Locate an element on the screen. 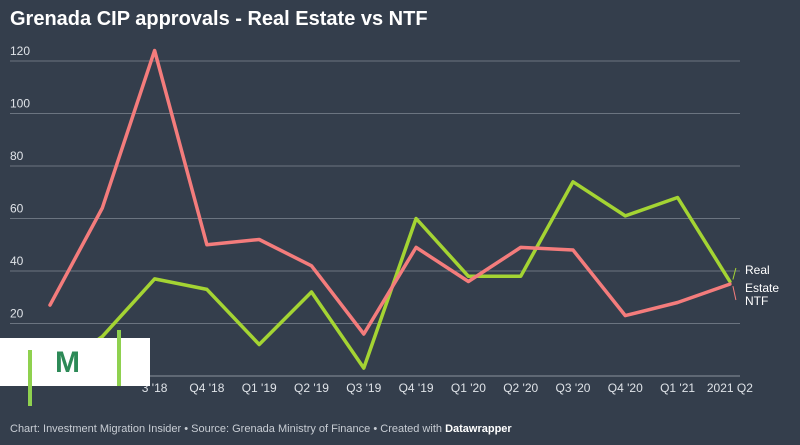 This screenshot has width=800, height=445. y-tick-label: 60 is located at coordinates (17, 209).